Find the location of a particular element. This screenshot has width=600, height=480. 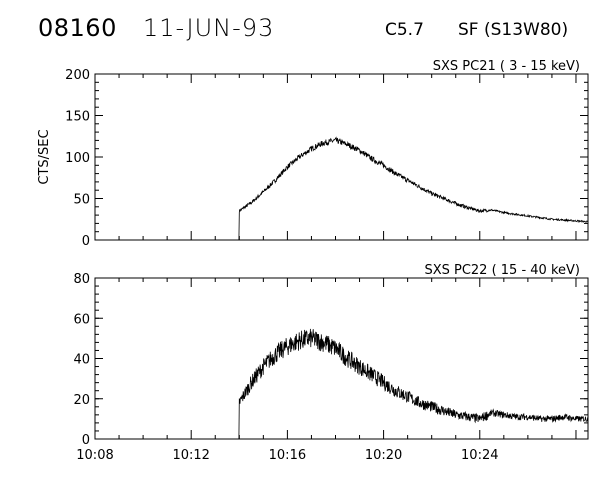

y-tick-label: 200 is located at coordinates (77, 75).